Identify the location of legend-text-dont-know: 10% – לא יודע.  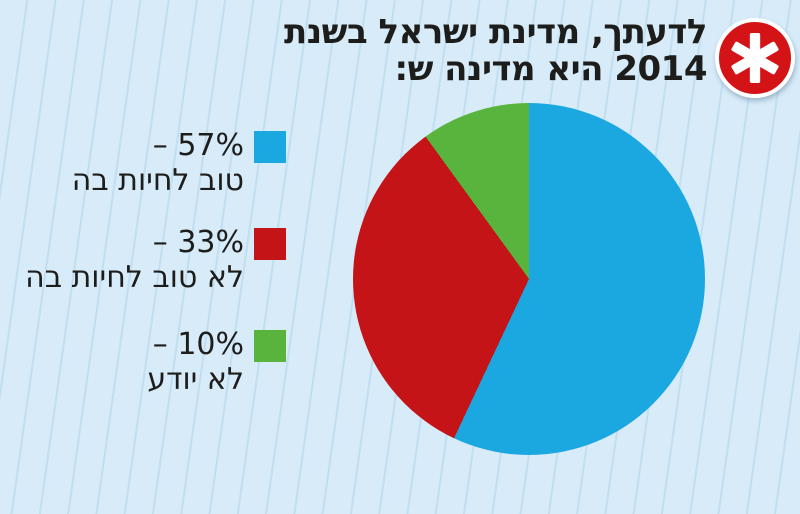
(195, 362).